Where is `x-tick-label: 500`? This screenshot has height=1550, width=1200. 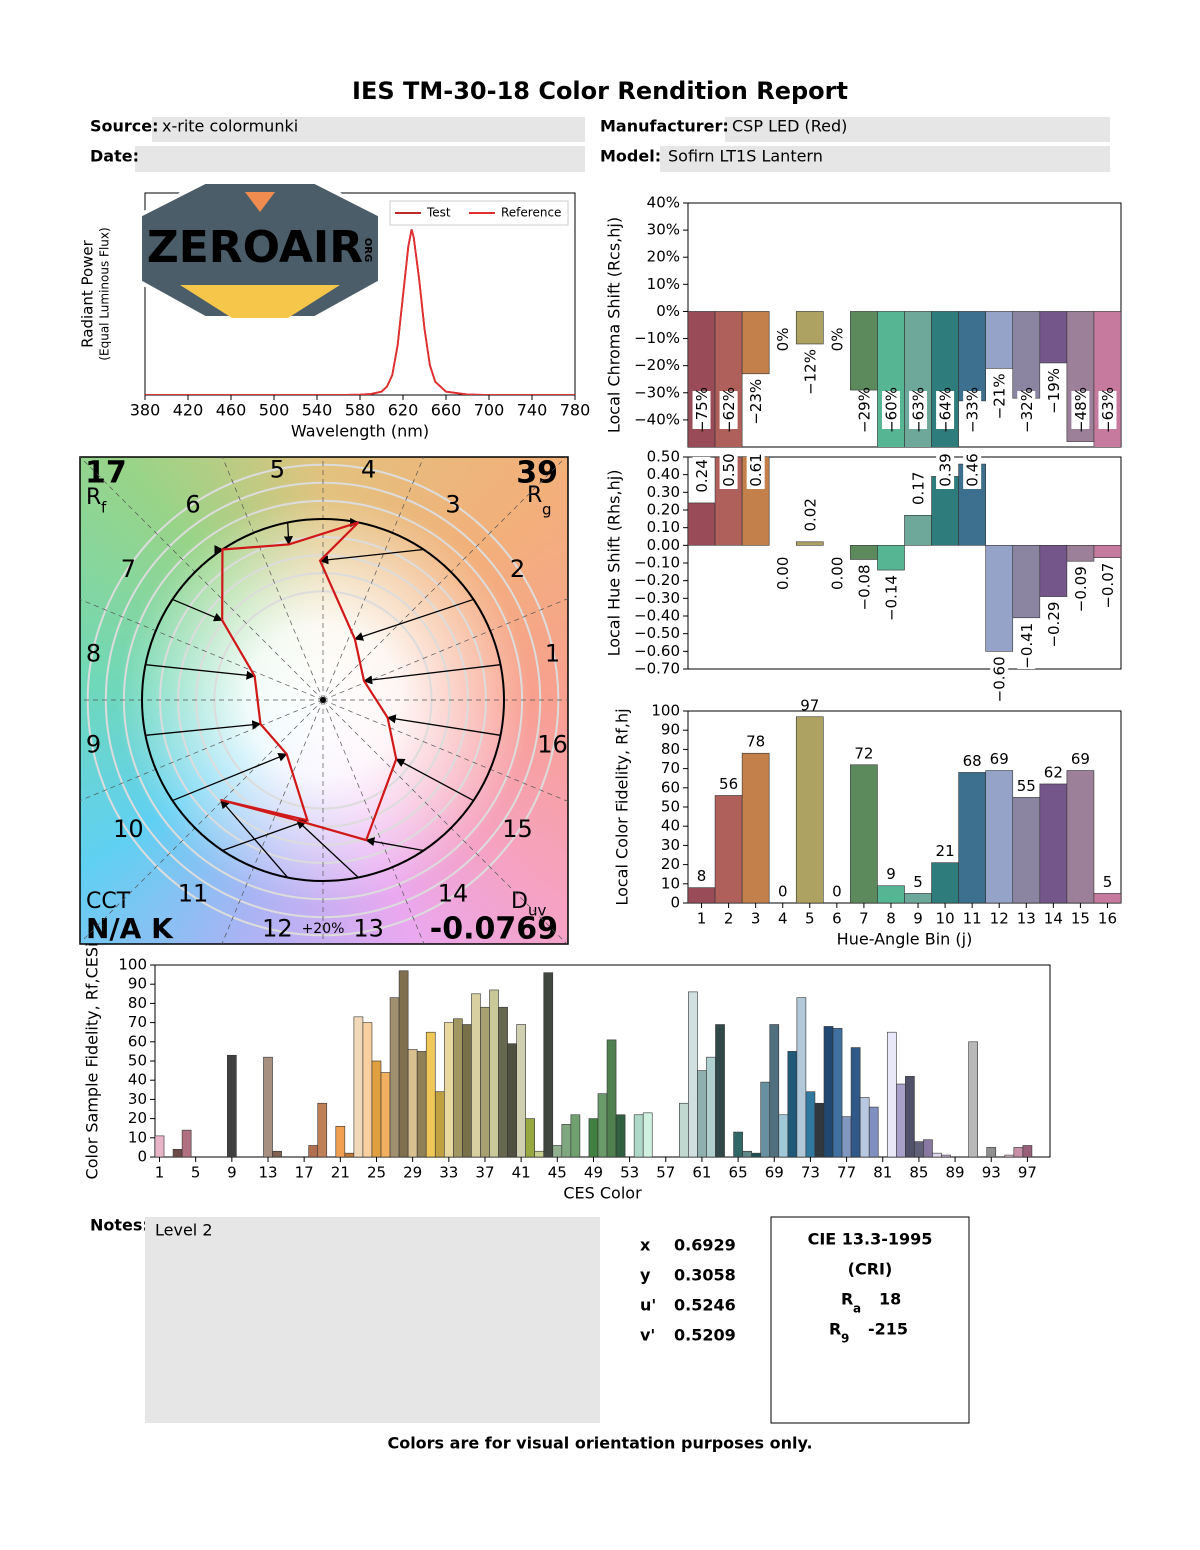 x-tick-label: 500 is located at coordinates (274, 410).